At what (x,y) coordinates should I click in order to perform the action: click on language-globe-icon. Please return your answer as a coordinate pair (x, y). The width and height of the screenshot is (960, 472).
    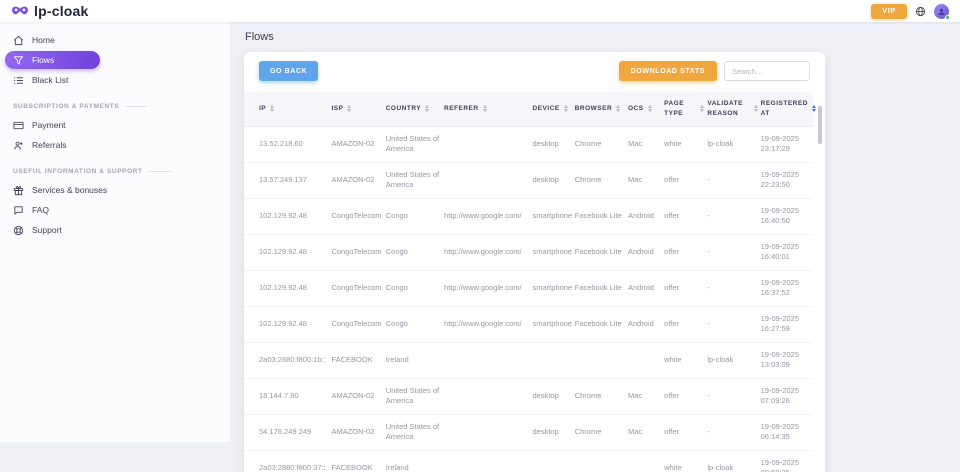
    Looking at the image, I should click on (920, 11).